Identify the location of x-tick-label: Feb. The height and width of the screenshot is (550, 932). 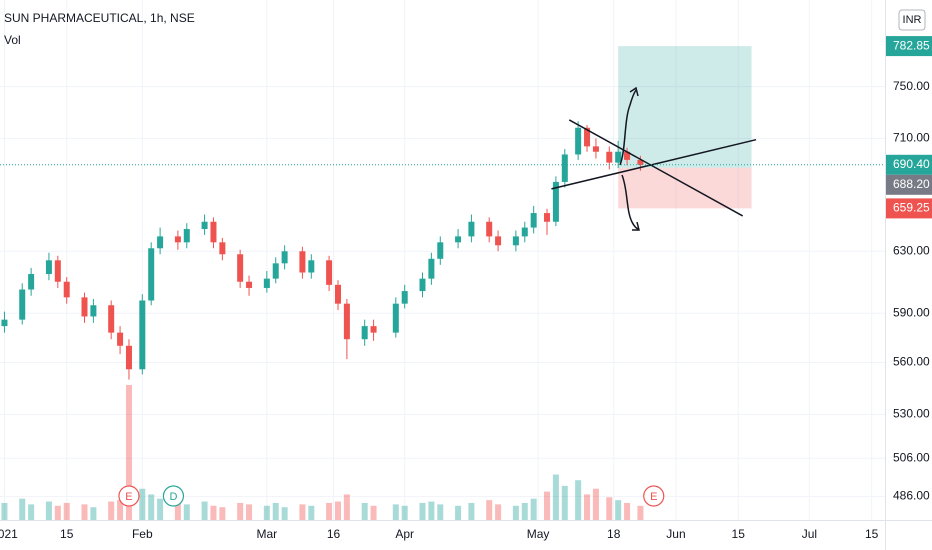
(142, 534).